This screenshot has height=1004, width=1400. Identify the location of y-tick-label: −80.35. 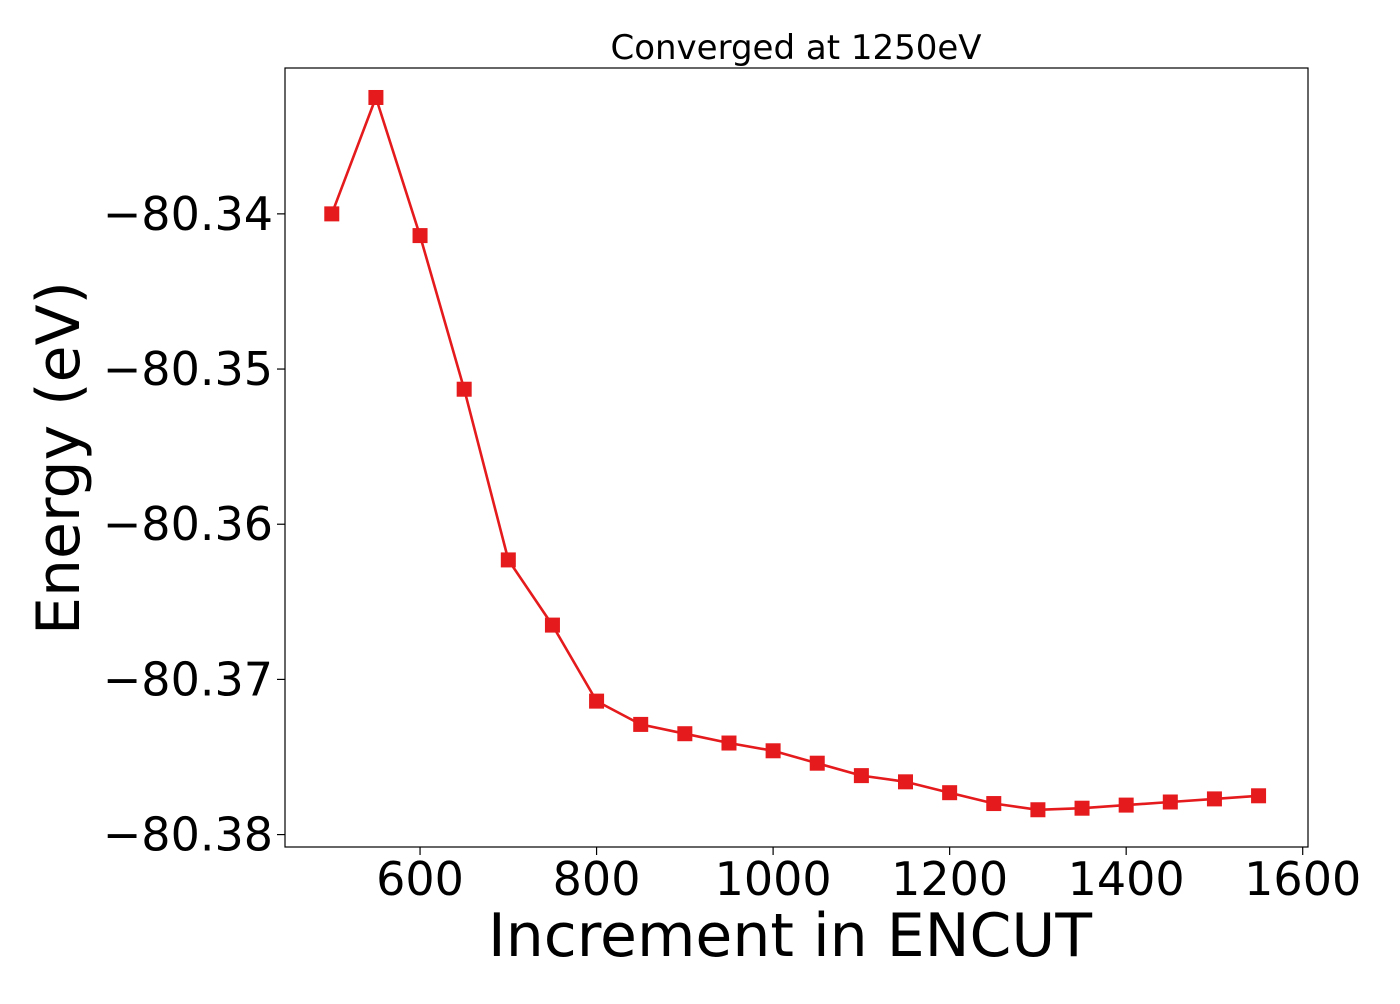
(188, 369).